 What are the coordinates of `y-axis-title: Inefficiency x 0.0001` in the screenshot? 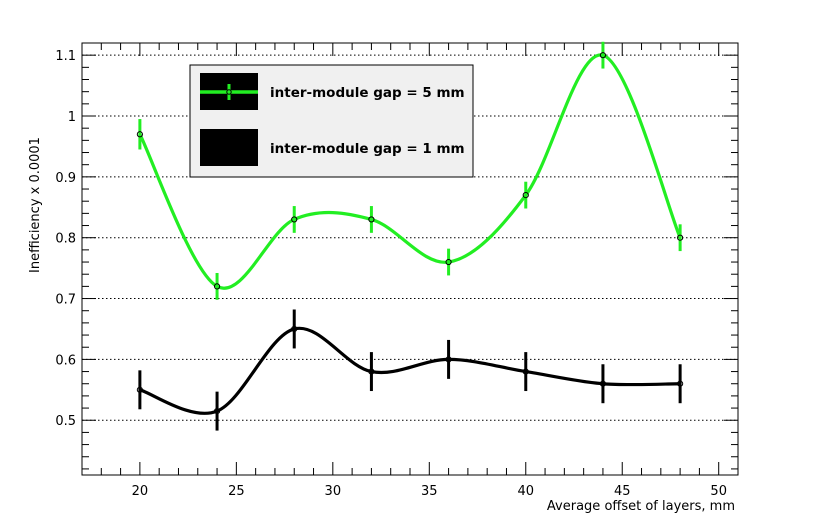 It's located at (35, 205).